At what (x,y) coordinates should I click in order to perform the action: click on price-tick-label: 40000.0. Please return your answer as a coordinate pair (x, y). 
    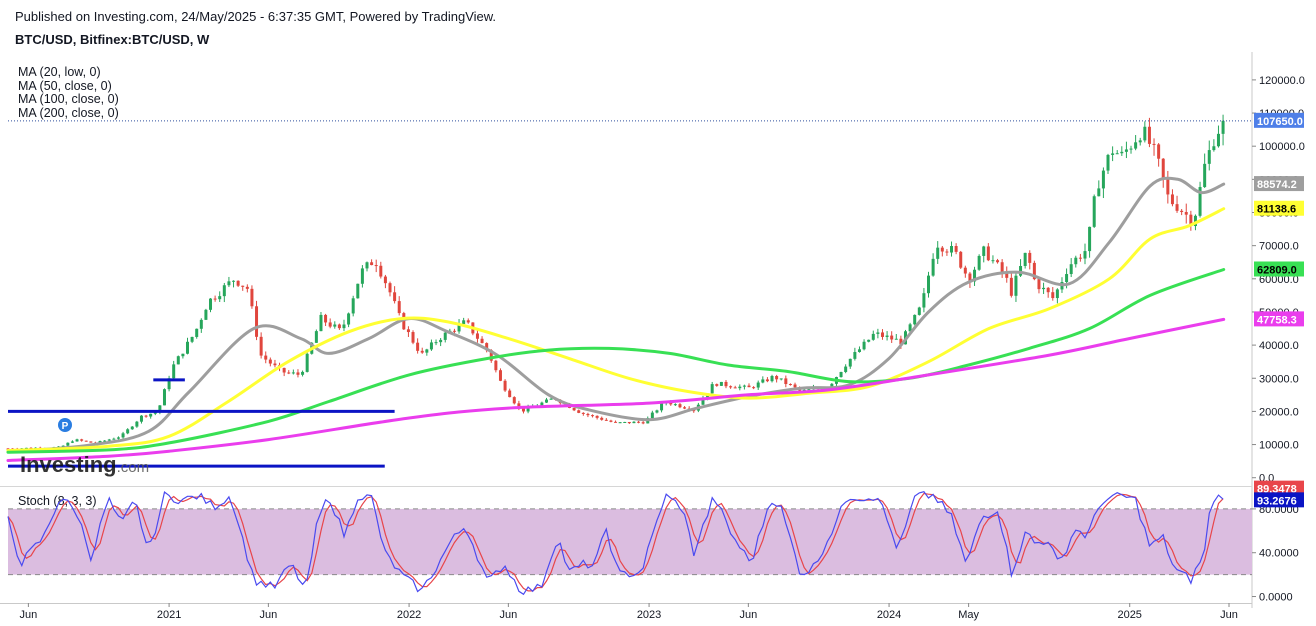
    Looking at the image, I should click on (1279, 346).